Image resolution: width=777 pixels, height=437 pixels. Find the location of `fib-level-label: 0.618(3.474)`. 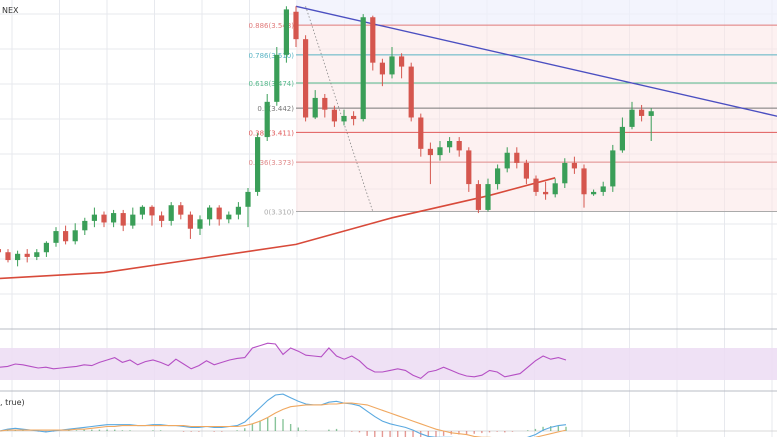

fib-level-label: 0.618(3.474) is located at coordinates (271, 84).